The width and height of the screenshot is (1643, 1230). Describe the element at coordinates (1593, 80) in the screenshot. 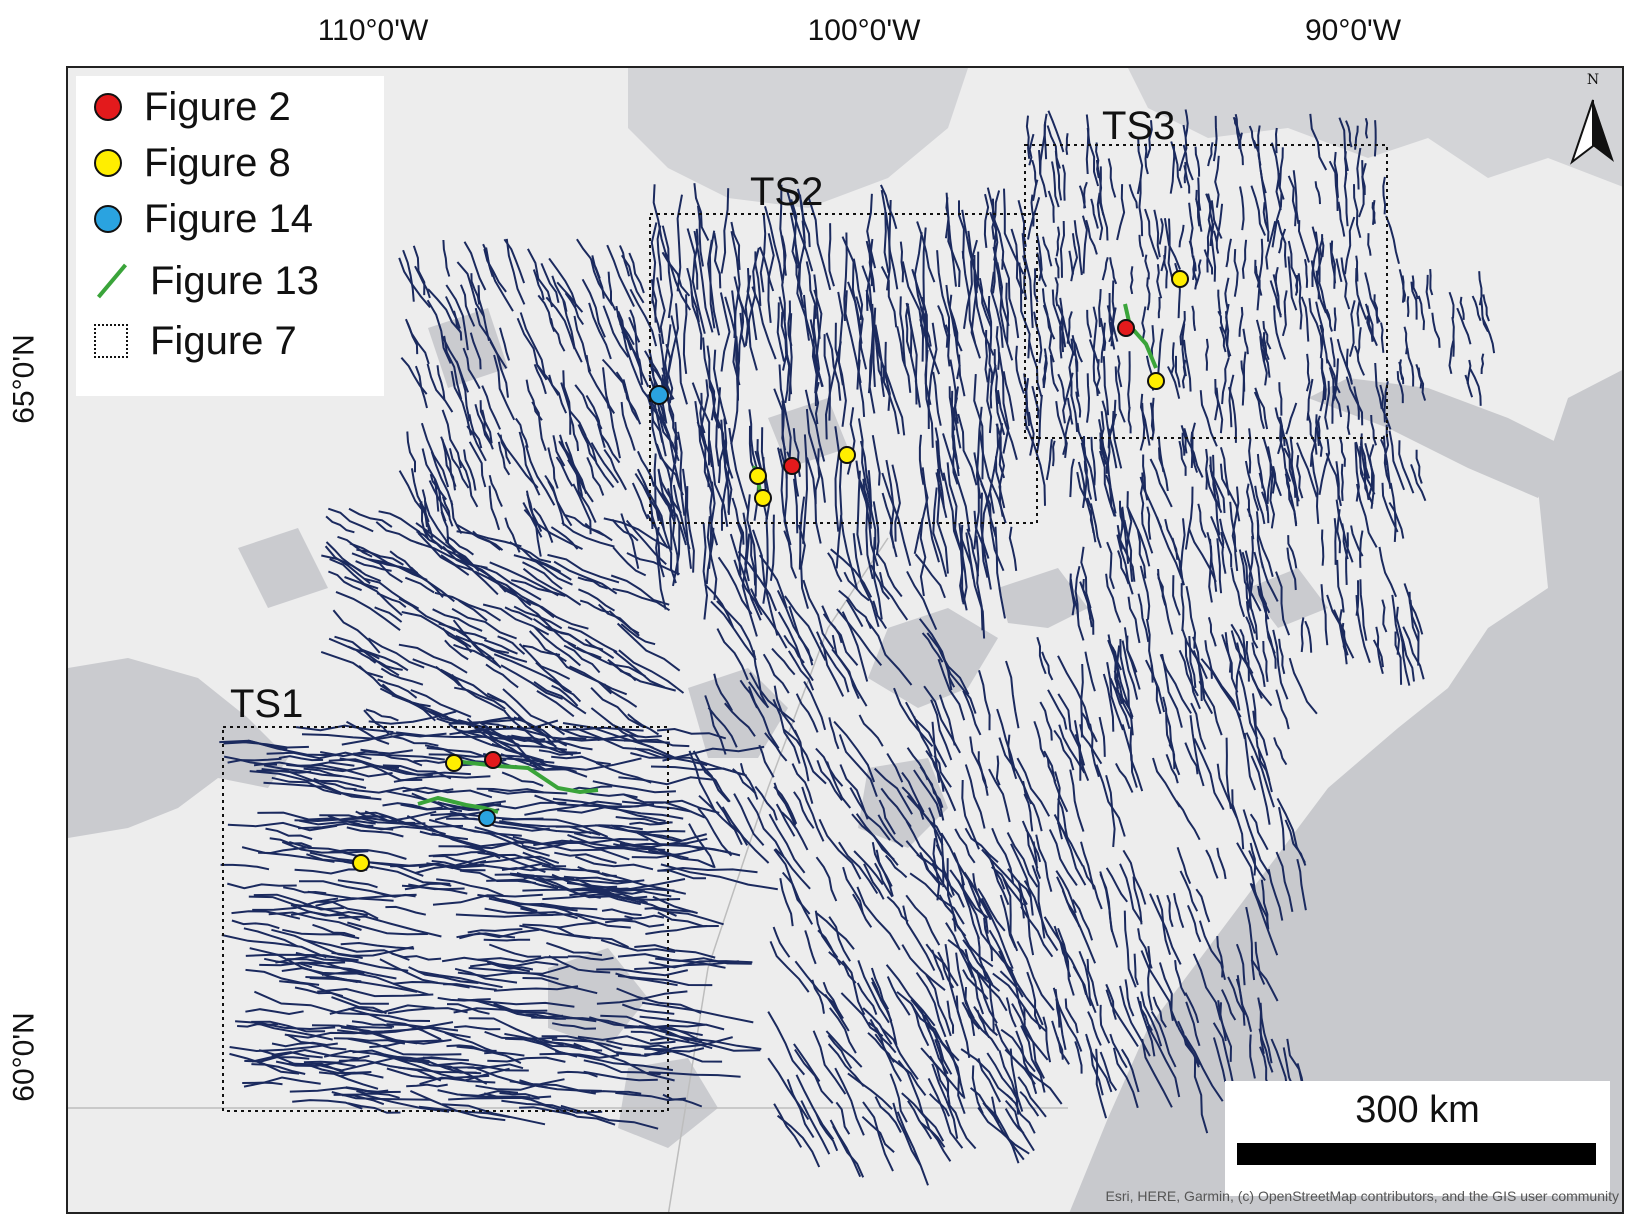

I see `north-label: N` at that location.